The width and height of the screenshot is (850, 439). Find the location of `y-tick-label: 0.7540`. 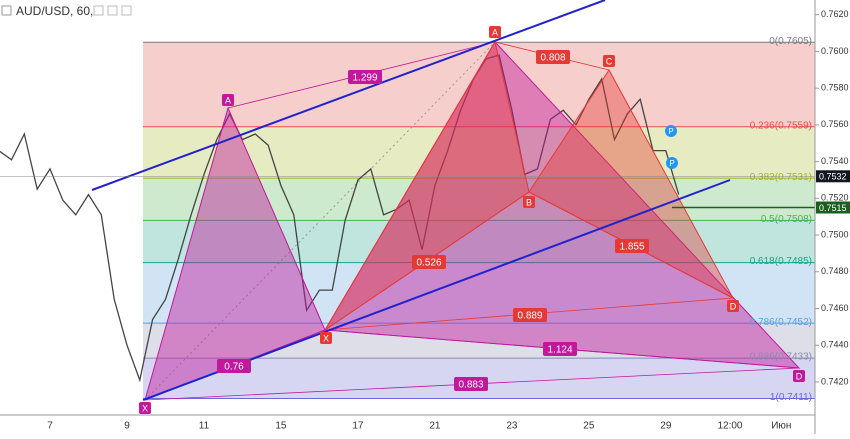

y-tick-label: 0.7540 is located at coordinates (835, 161).